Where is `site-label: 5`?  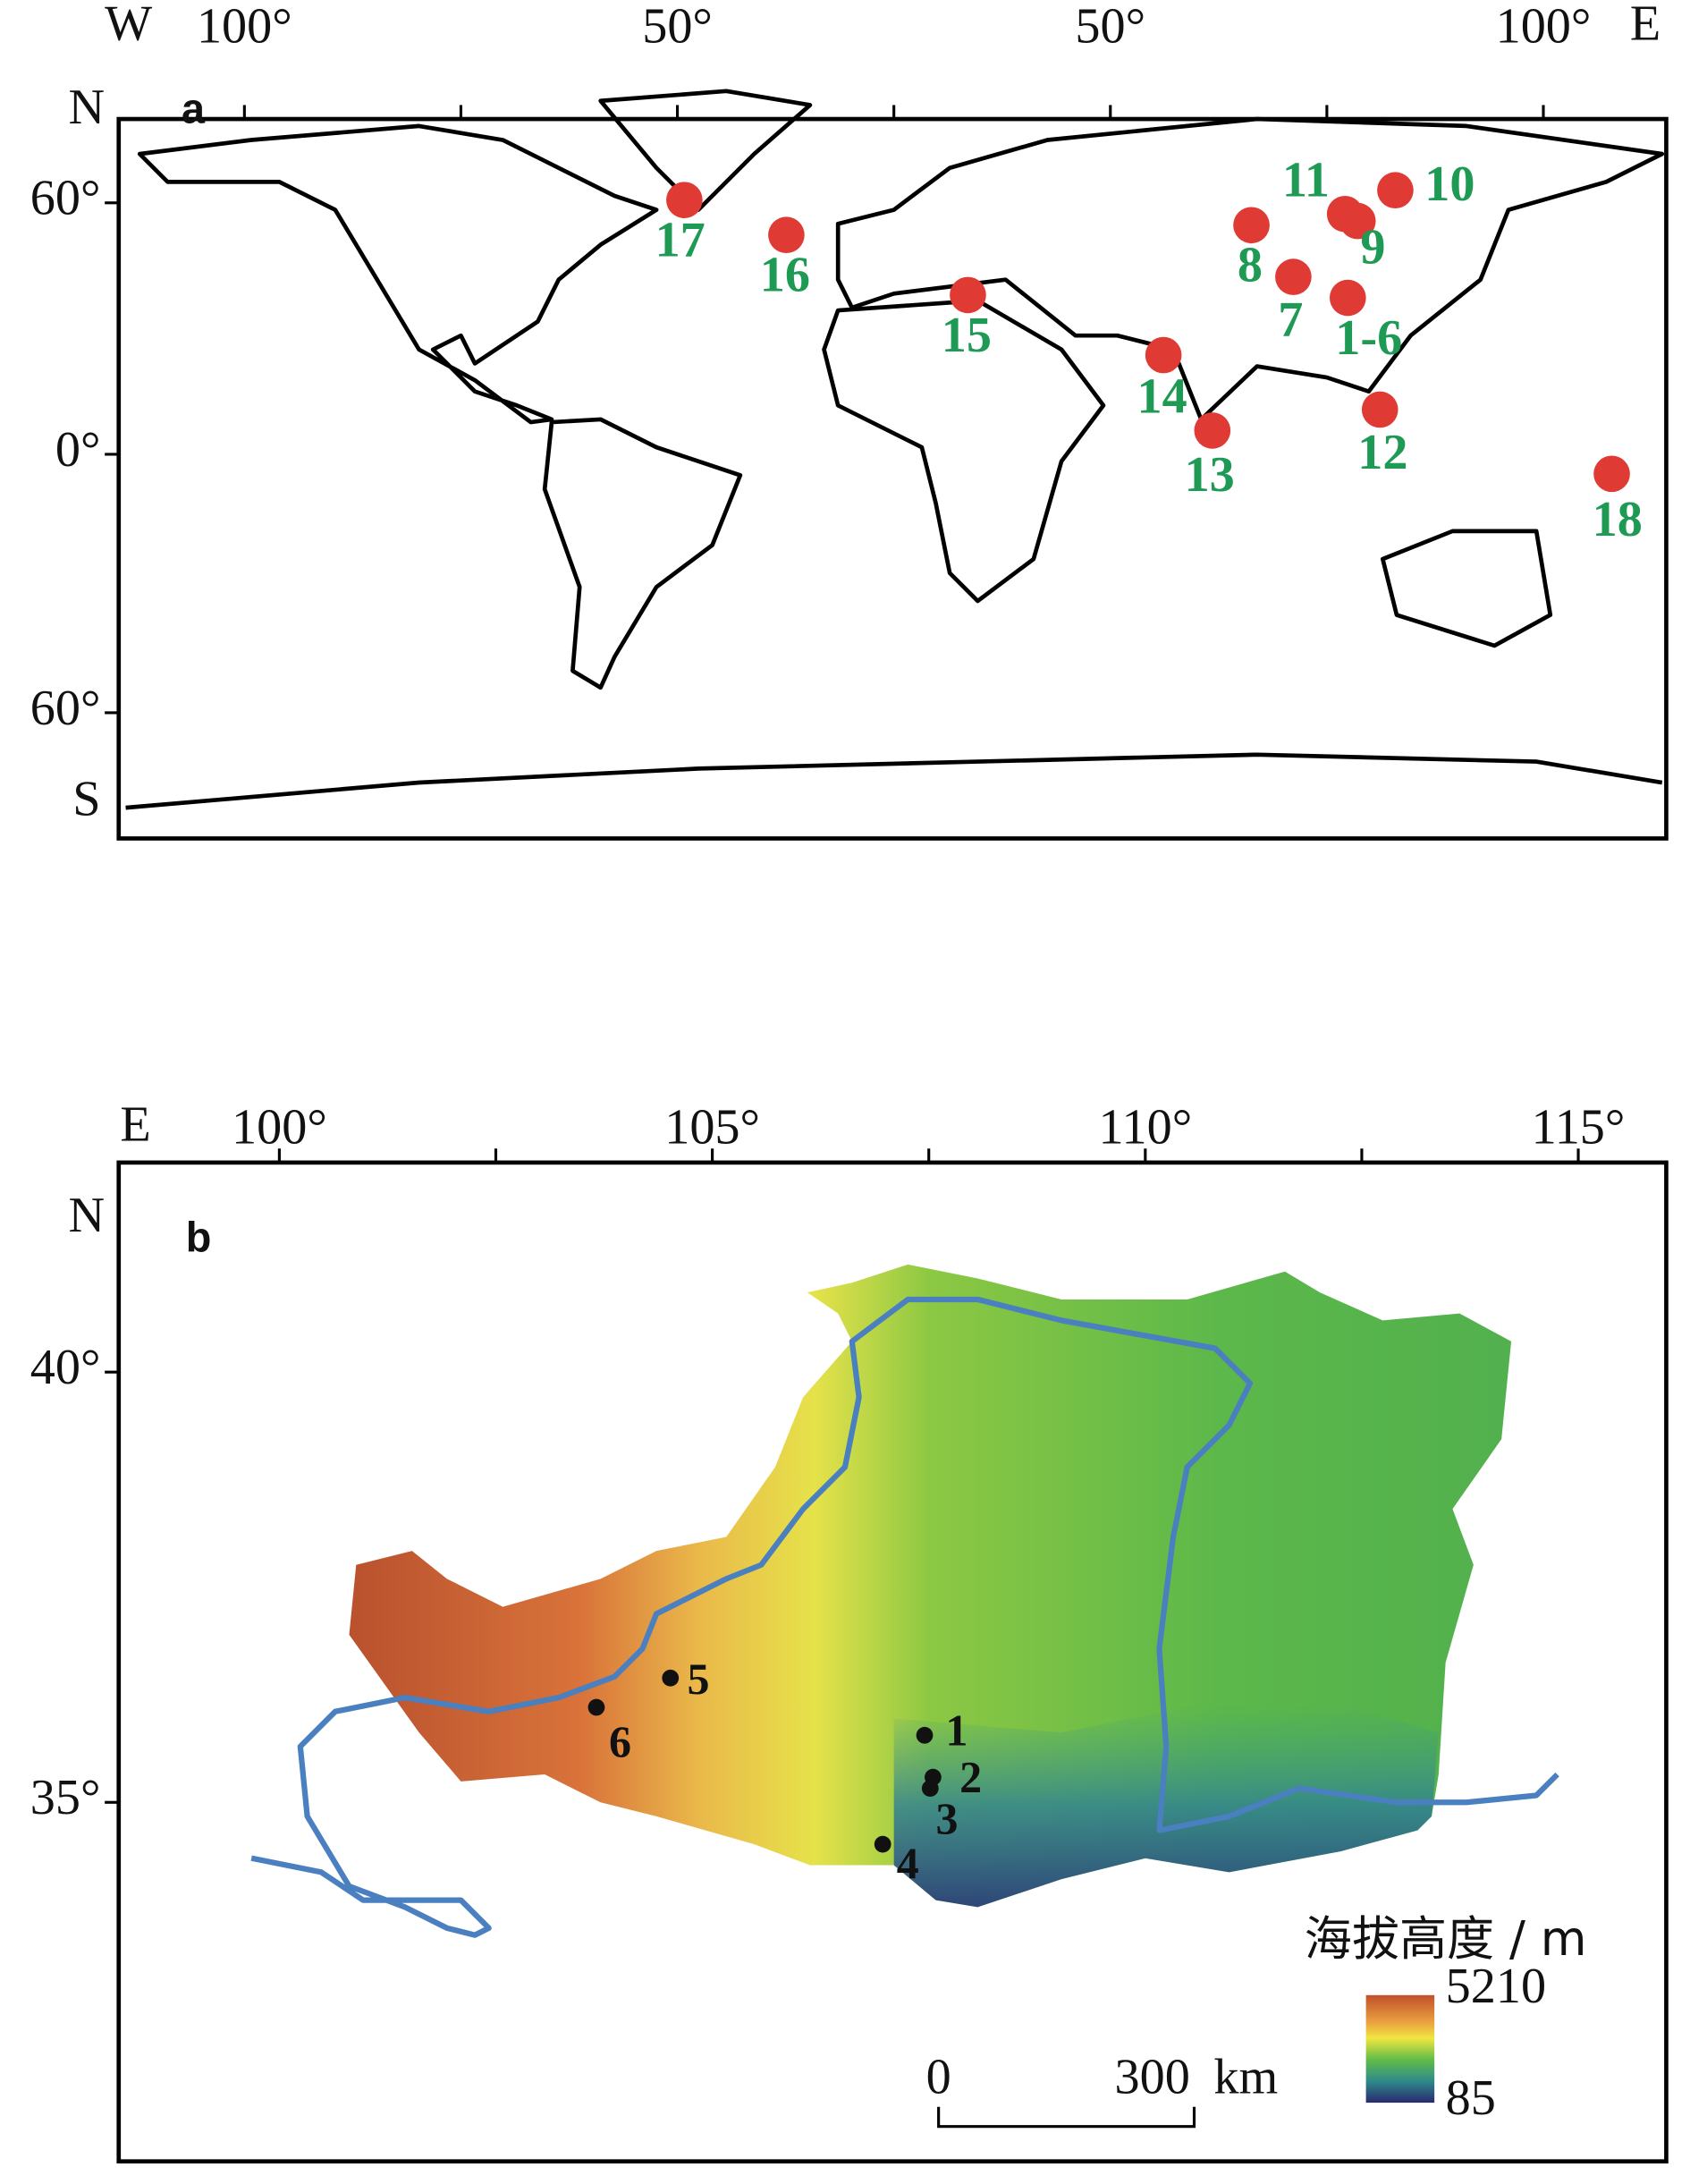
site-label: 5 is located at coordinates (698, 1679).